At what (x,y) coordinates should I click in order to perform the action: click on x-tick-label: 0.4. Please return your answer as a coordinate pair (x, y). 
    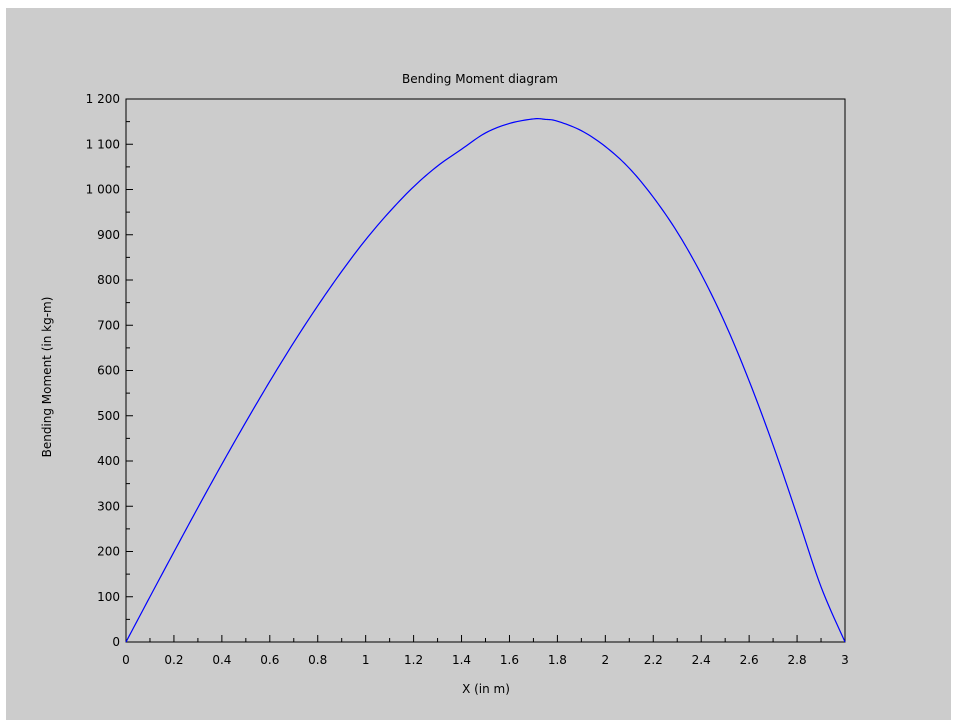
    Looking at the image, I should click on (221, 660).